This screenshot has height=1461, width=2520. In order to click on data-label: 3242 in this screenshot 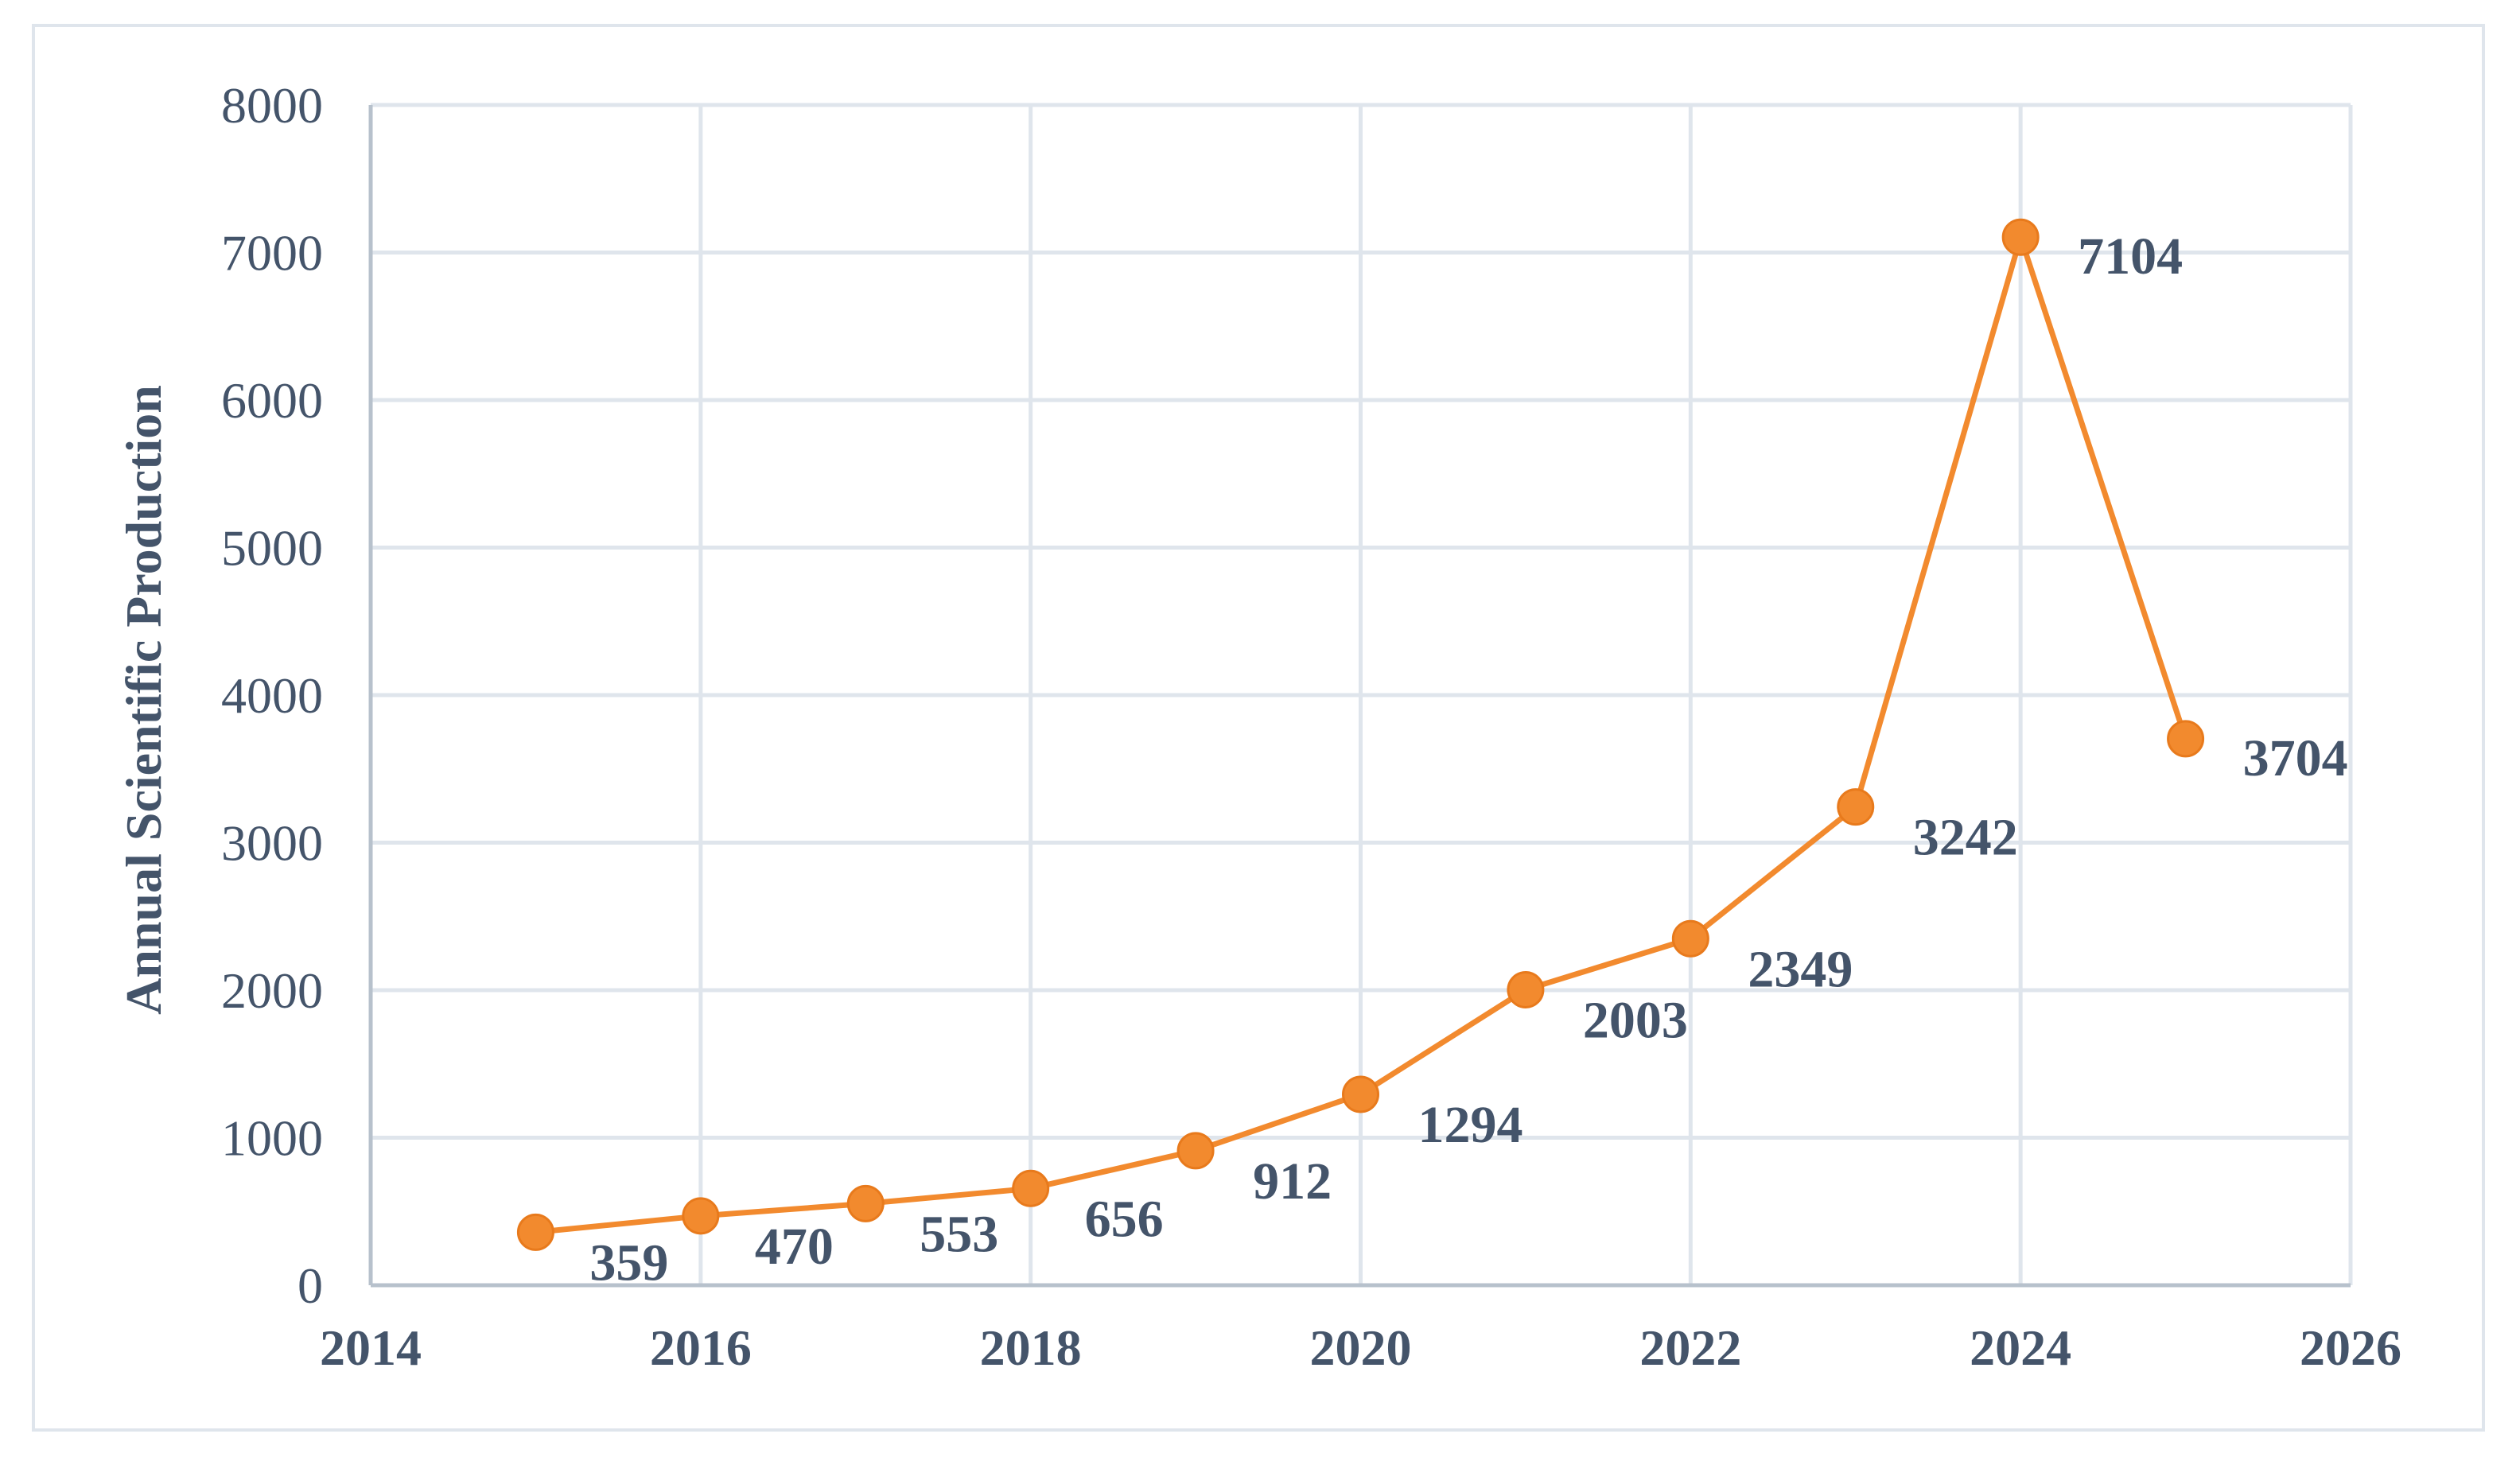, I will do `click(1965, 838)`.